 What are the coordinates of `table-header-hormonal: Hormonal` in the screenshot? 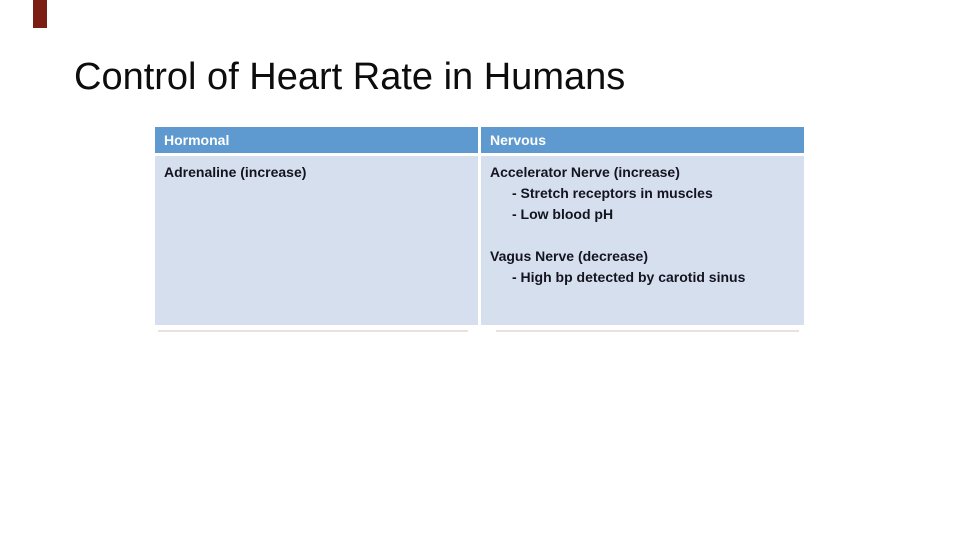 It's located at (316, 140).